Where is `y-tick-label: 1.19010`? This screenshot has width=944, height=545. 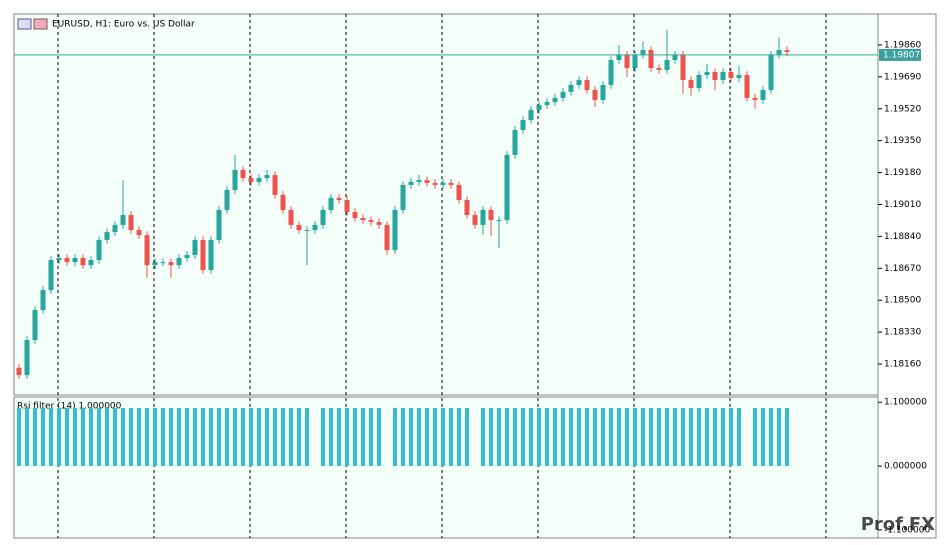 y-tick-label: 1.19010 is located at coordinates (902, 205).